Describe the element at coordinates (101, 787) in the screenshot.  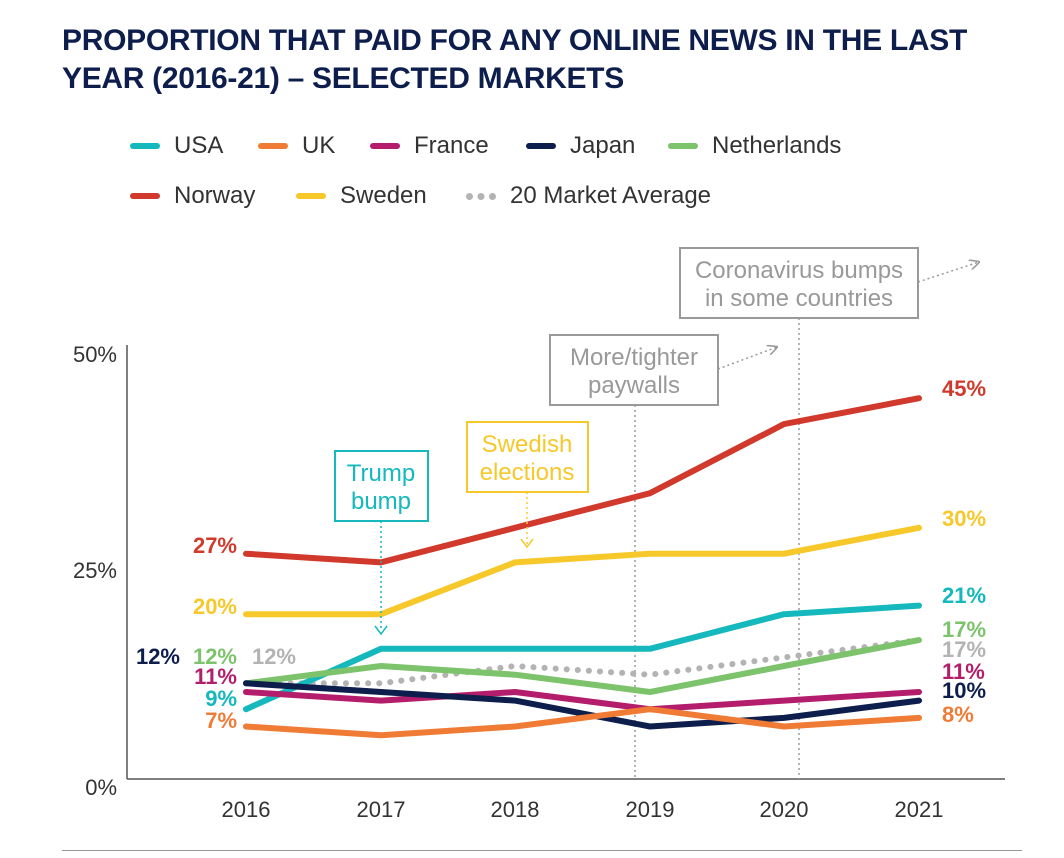
I see `y-tick-label-0: 0%` at that location.